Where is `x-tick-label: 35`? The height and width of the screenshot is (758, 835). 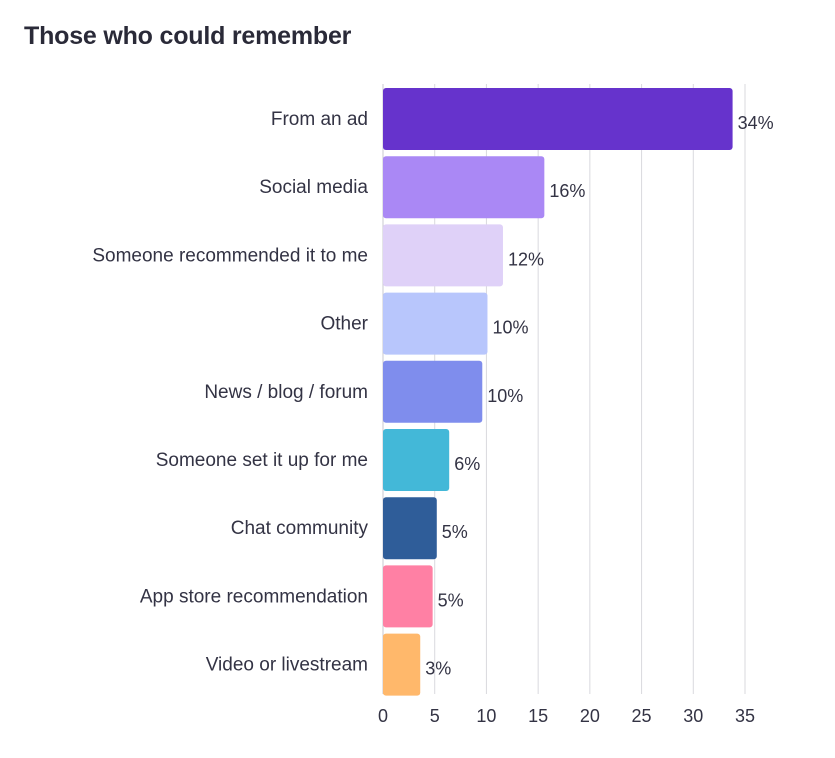
x-tick-label: 35 is located at coordinates (745, 716).